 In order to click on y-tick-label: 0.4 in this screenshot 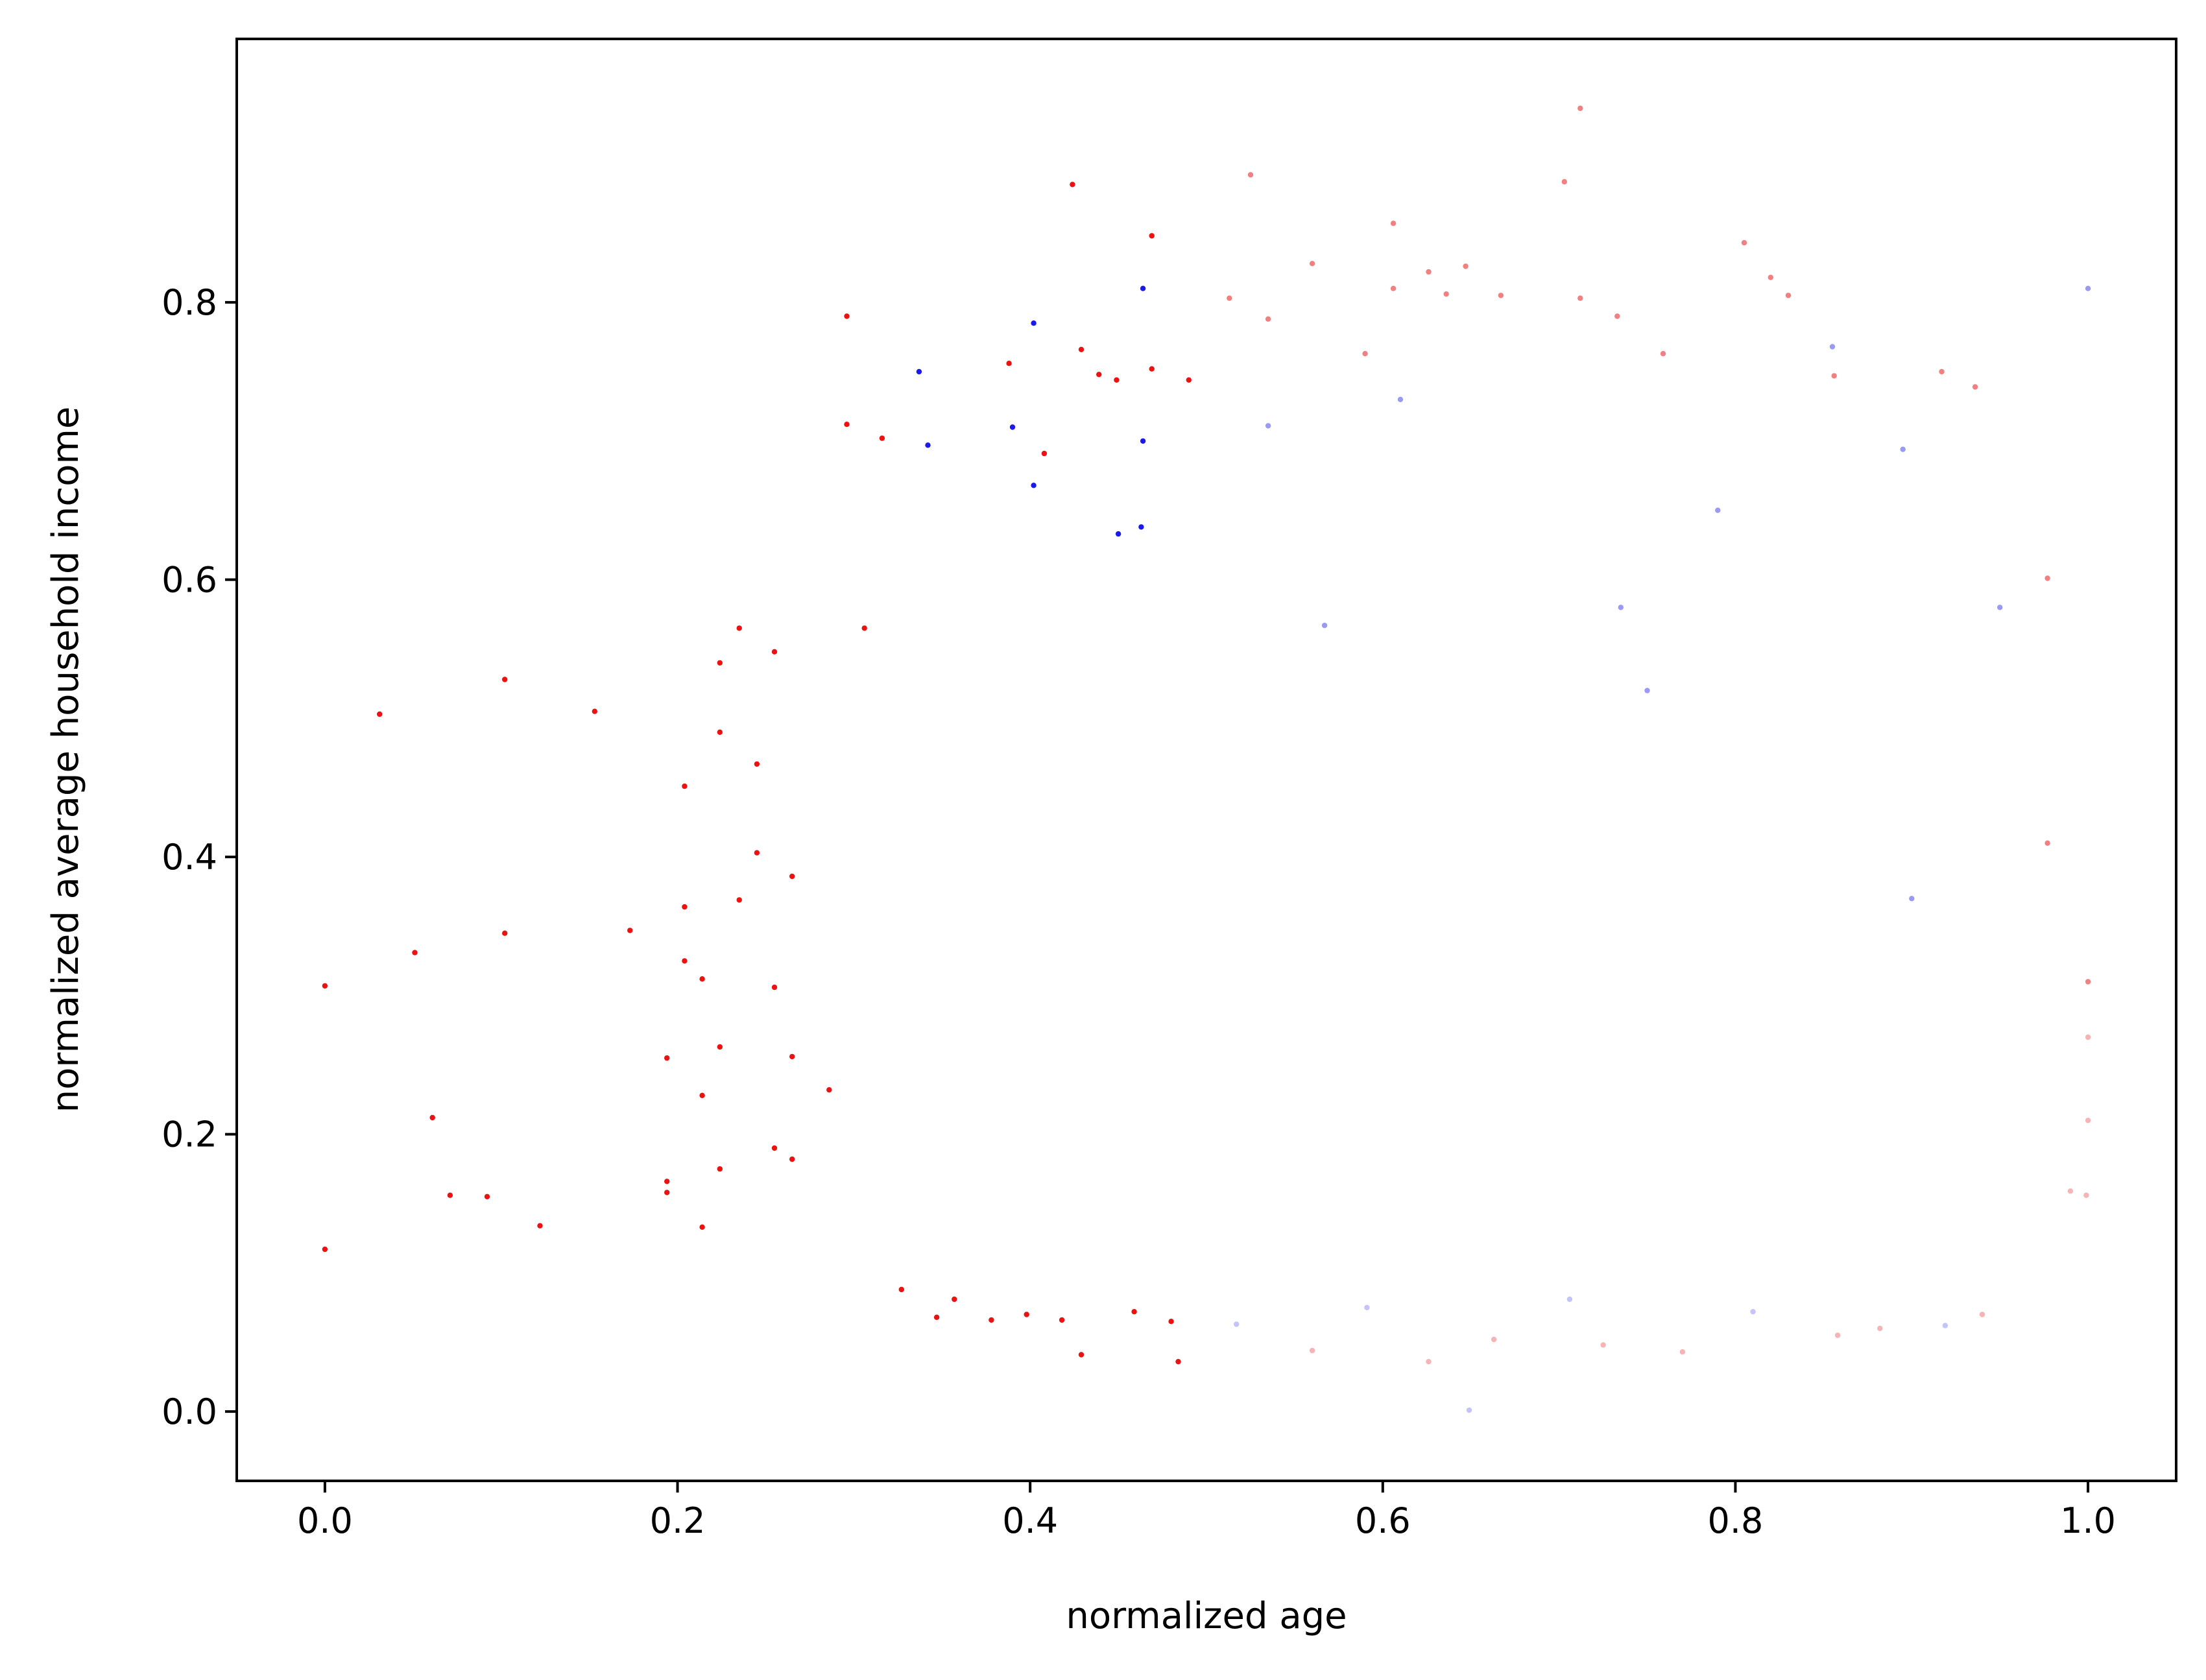, I will do `click(189, 858)`.